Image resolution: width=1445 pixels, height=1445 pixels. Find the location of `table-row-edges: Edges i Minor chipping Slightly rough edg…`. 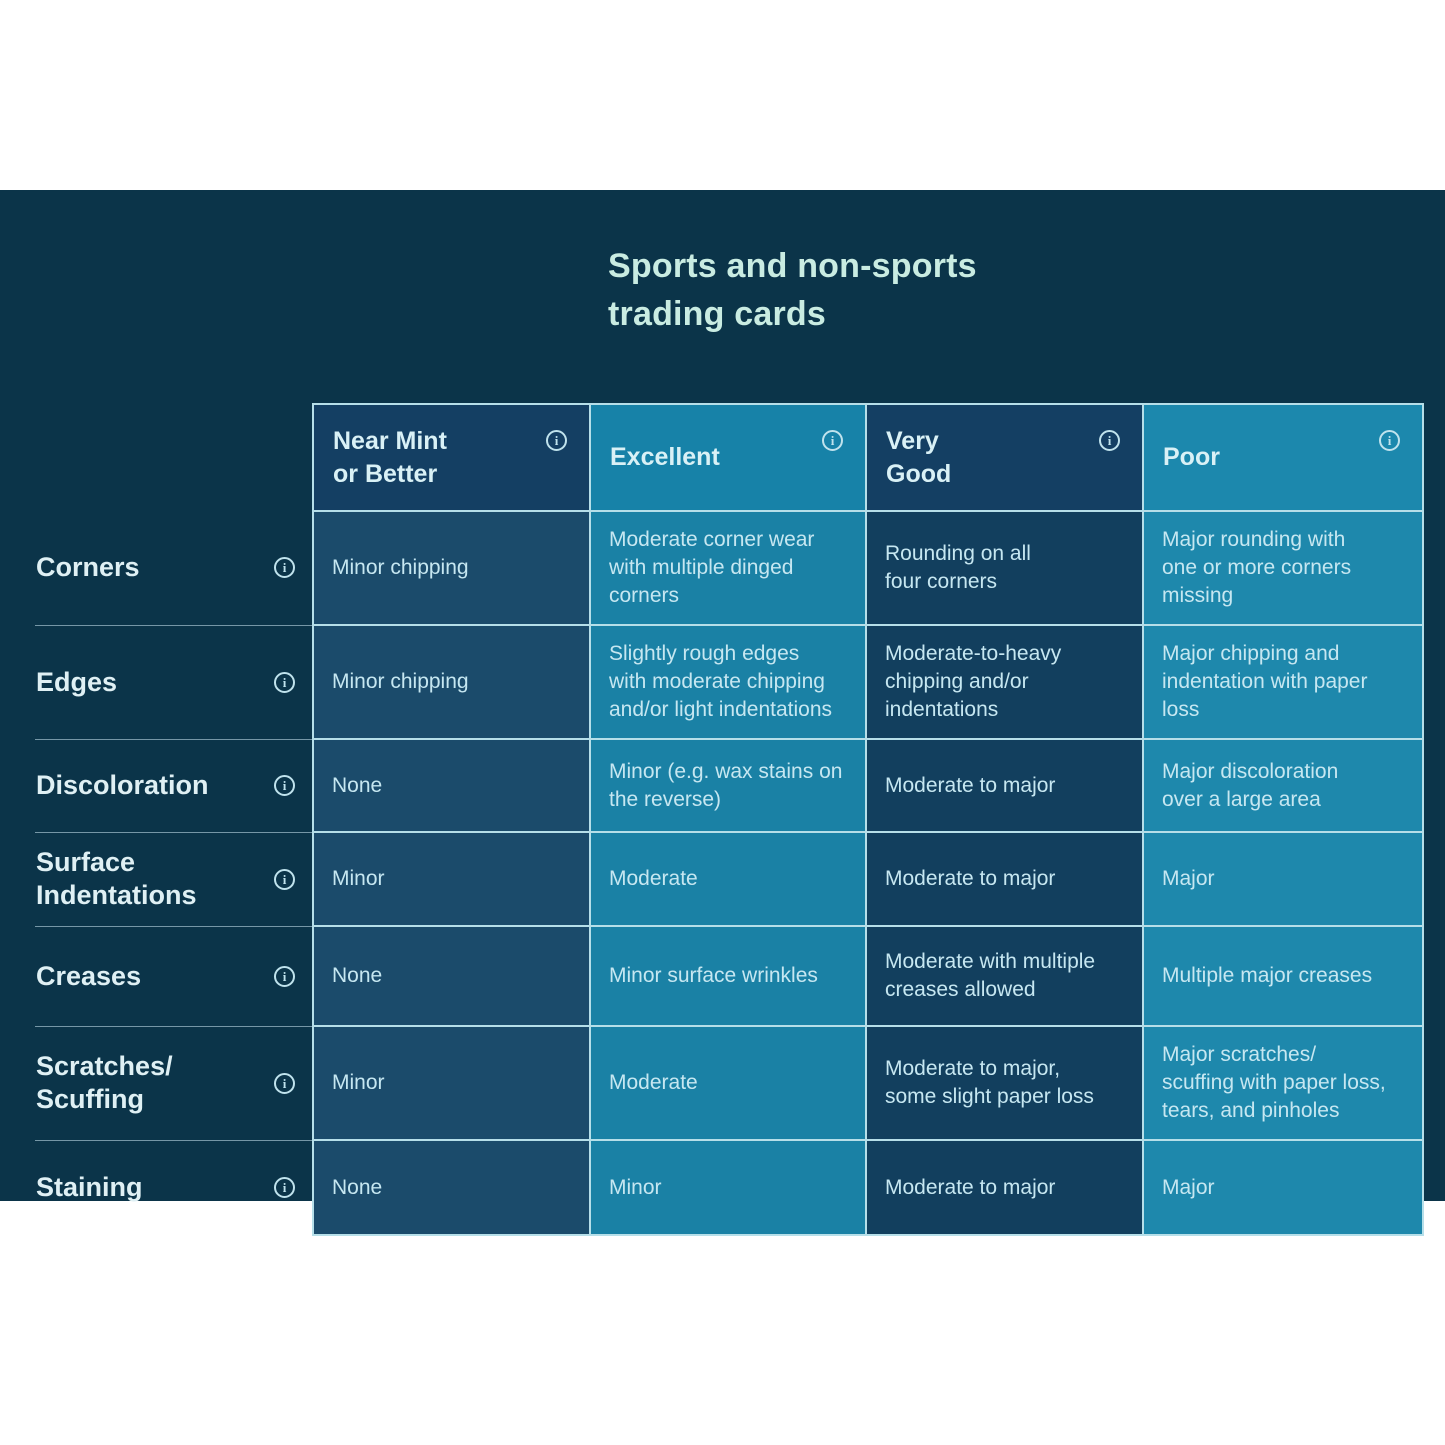

table-row-edges: Edges i Minor chipping Slightly rough edg… is located at coordinates (729, 682).